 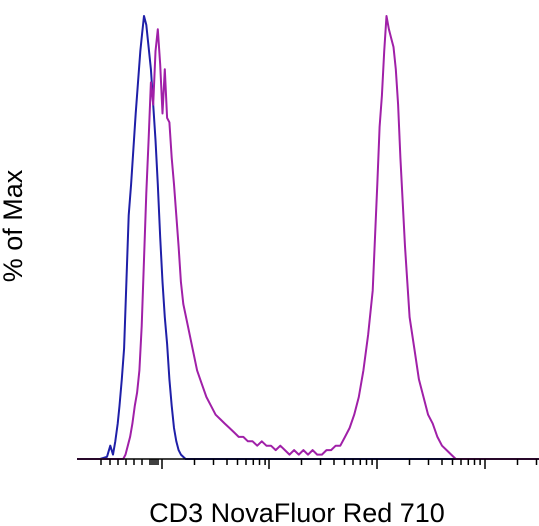 I want to click on y-axis-label: % of Max, so click(x=14, y=225).